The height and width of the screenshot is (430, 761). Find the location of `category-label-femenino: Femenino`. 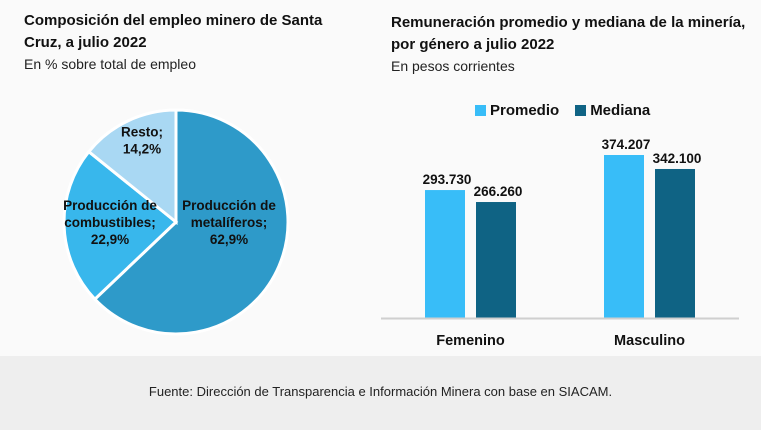

category-label-femenino: Femenino is located at coordinates (470, 341).